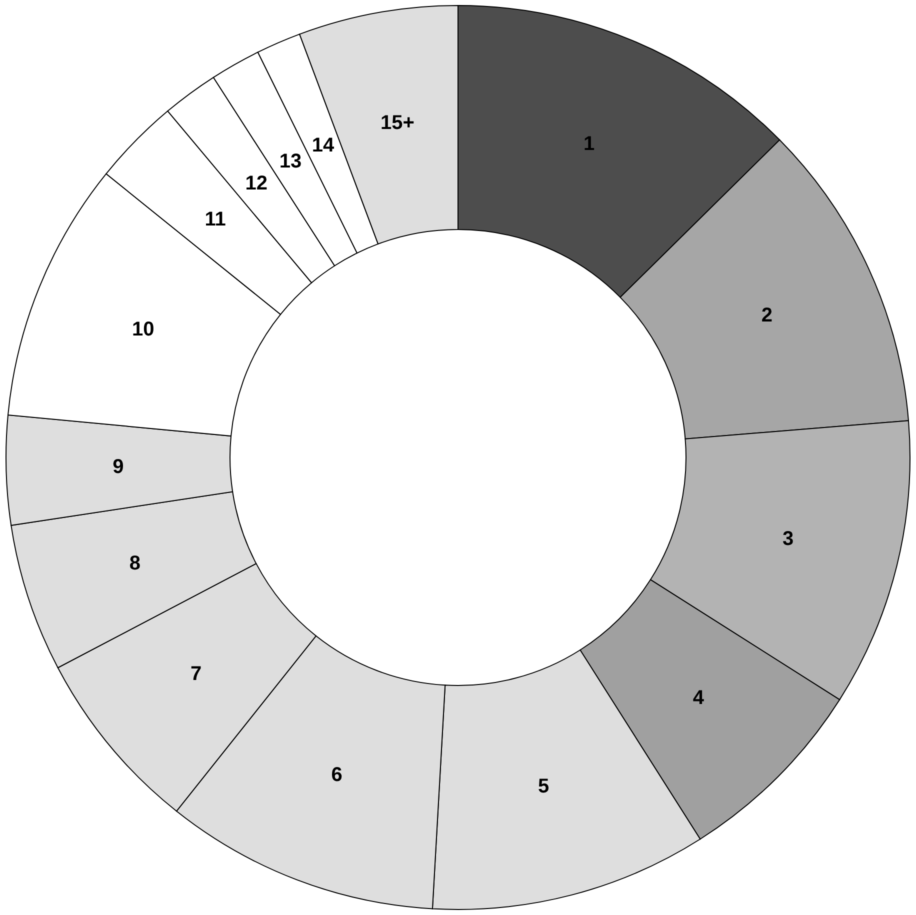 This screenshot has width=916, height=915. Describe the element at coordinates (323, 145) in the screenshot. I see `slice-label: 14` at that location.